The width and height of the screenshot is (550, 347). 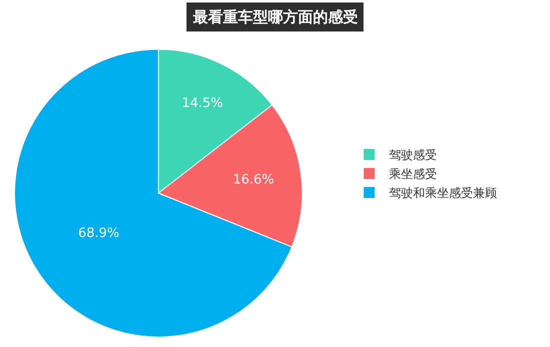 I want to click on data-label: 14.5%, so click(x=203, y=103).